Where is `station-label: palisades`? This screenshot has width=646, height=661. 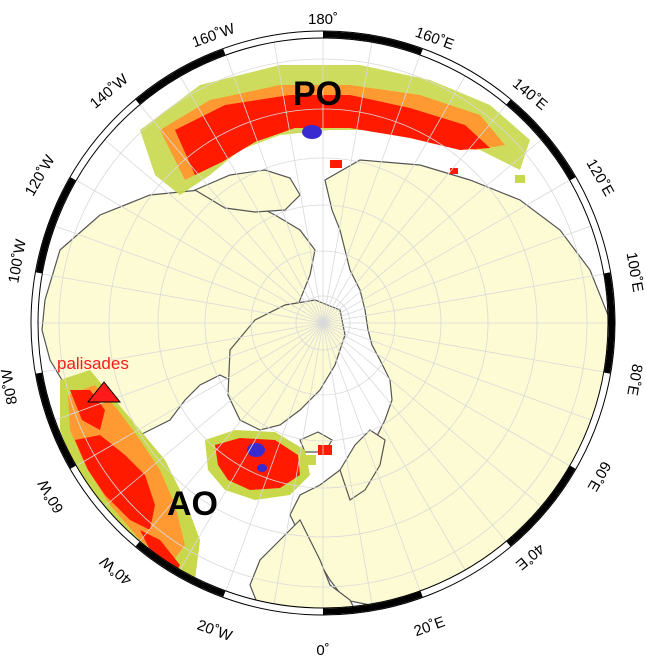 station-label: palisades is located at coordinates (93, 363).